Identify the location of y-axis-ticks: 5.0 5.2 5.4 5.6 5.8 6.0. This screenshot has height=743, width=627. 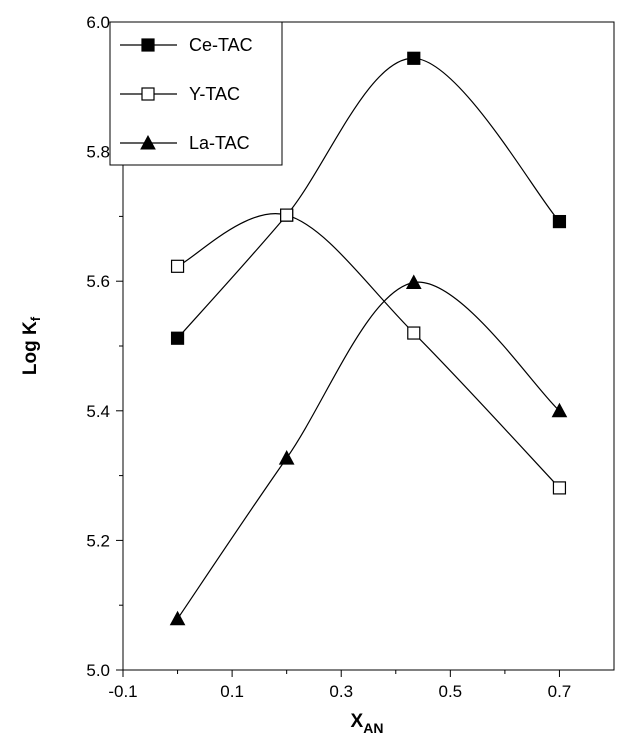
(104, 346).